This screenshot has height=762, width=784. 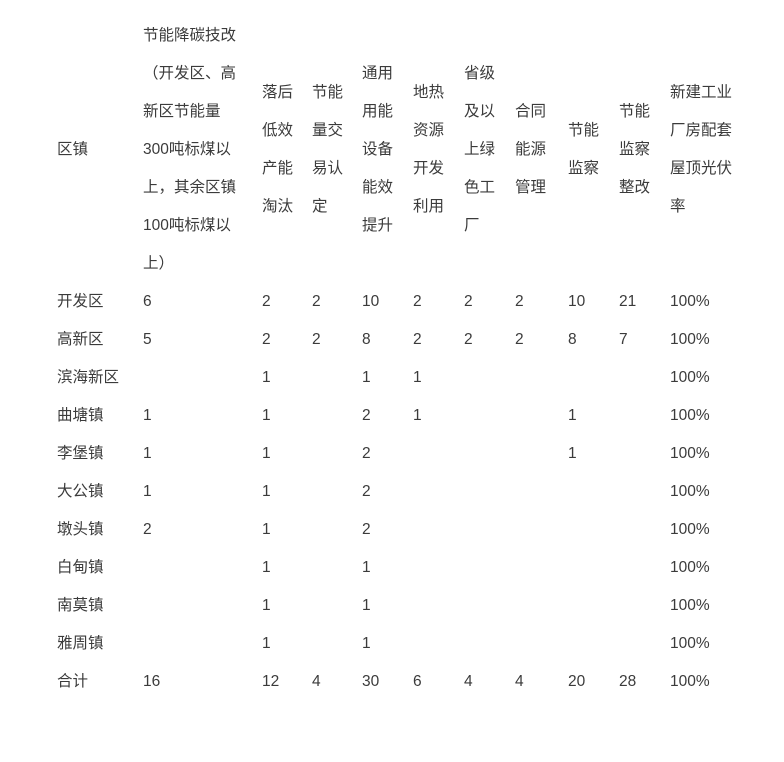 I want to click on row-label: 墩头镇, so click(x=80, y=529).